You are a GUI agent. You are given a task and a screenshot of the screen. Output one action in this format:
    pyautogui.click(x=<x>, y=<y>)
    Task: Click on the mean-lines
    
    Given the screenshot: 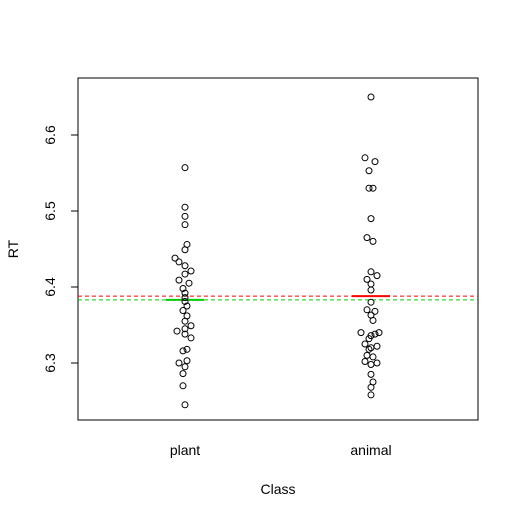 What is the action you would take?
    pyautogui.click(x=278, y=298)
    